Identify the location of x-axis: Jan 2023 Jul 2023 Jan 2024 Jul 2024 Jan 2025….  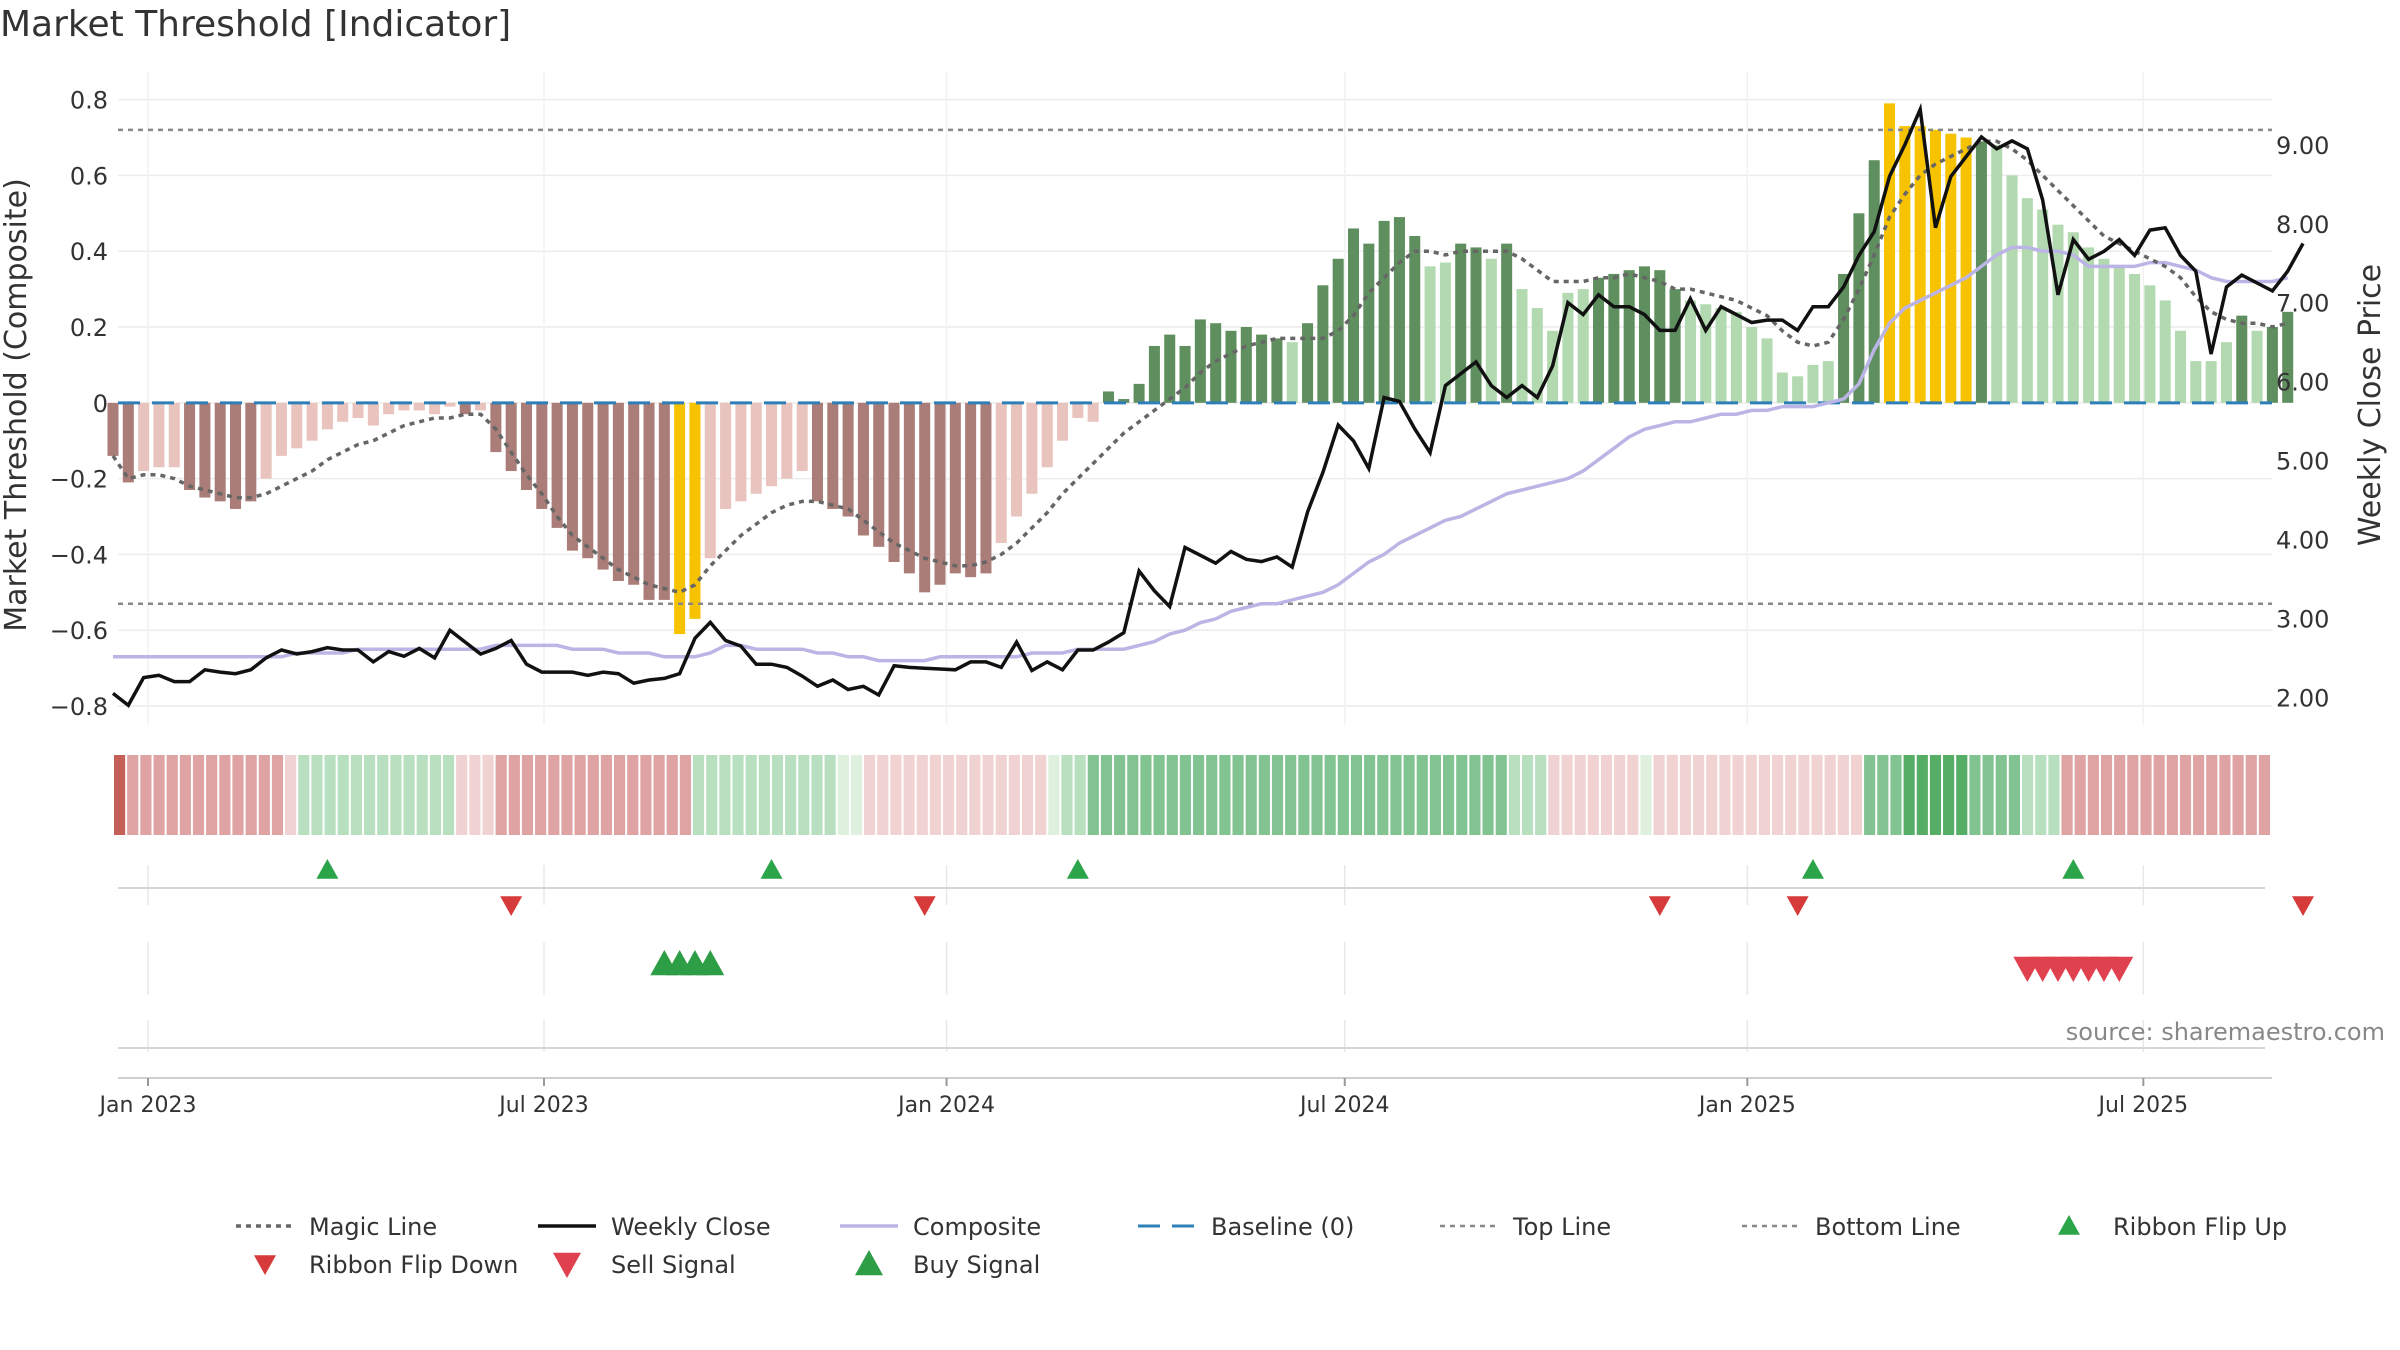
(1143, 1098).